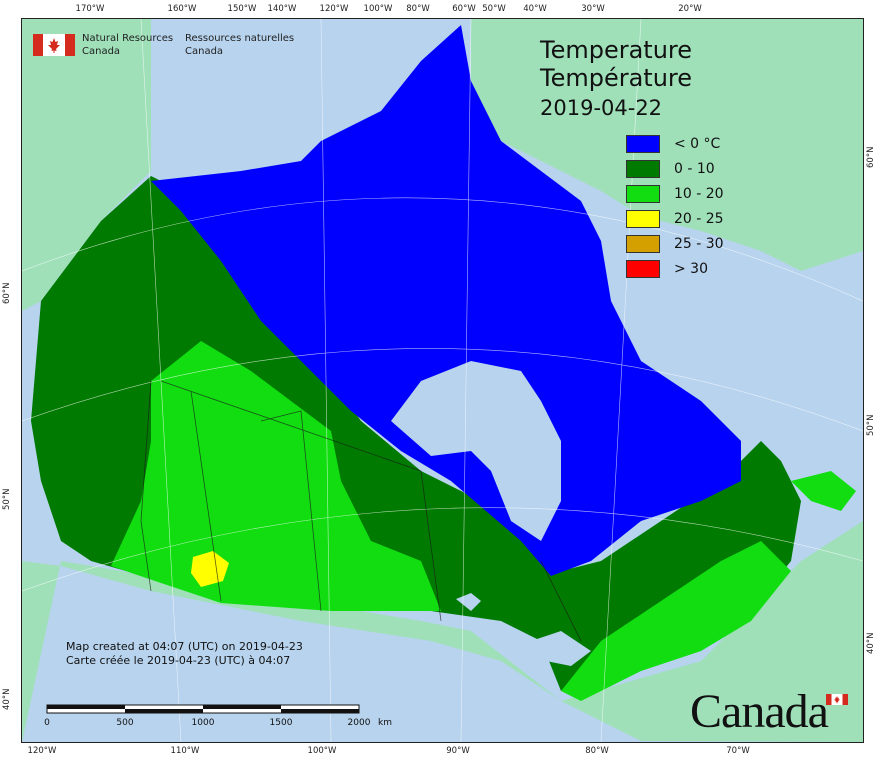  I want to click on scale-label: 500, so click(125, 723).